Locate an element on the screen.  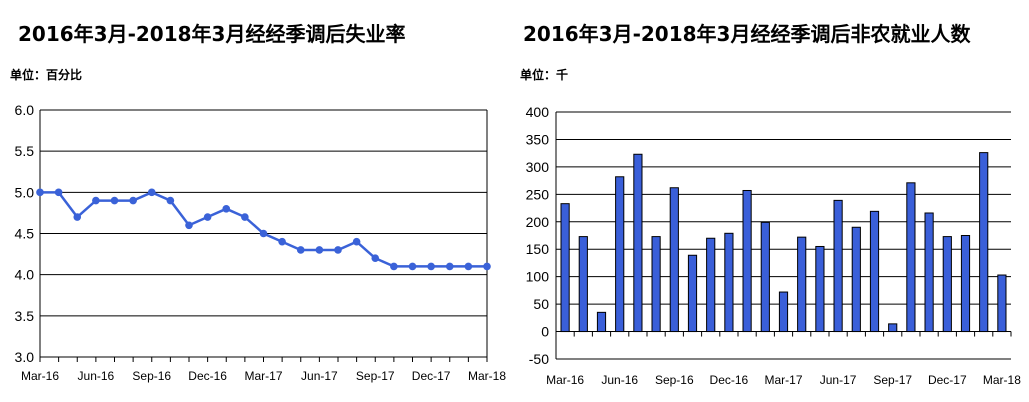
unit-label: 单位：百分比 is located at coordinates (46, 75).